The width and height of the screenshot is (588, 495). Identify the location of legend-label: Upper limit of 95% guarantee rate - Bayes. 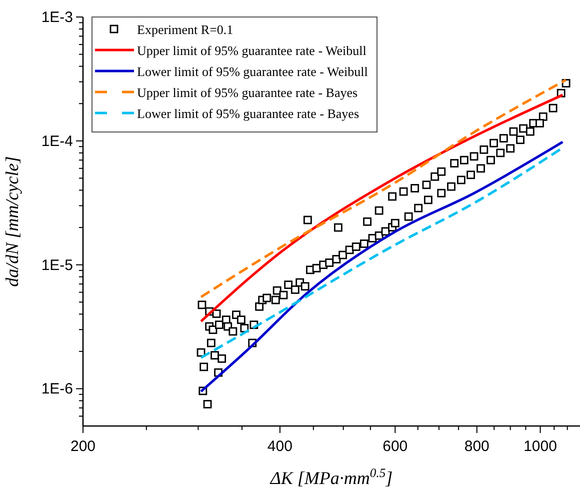
(247, 92).